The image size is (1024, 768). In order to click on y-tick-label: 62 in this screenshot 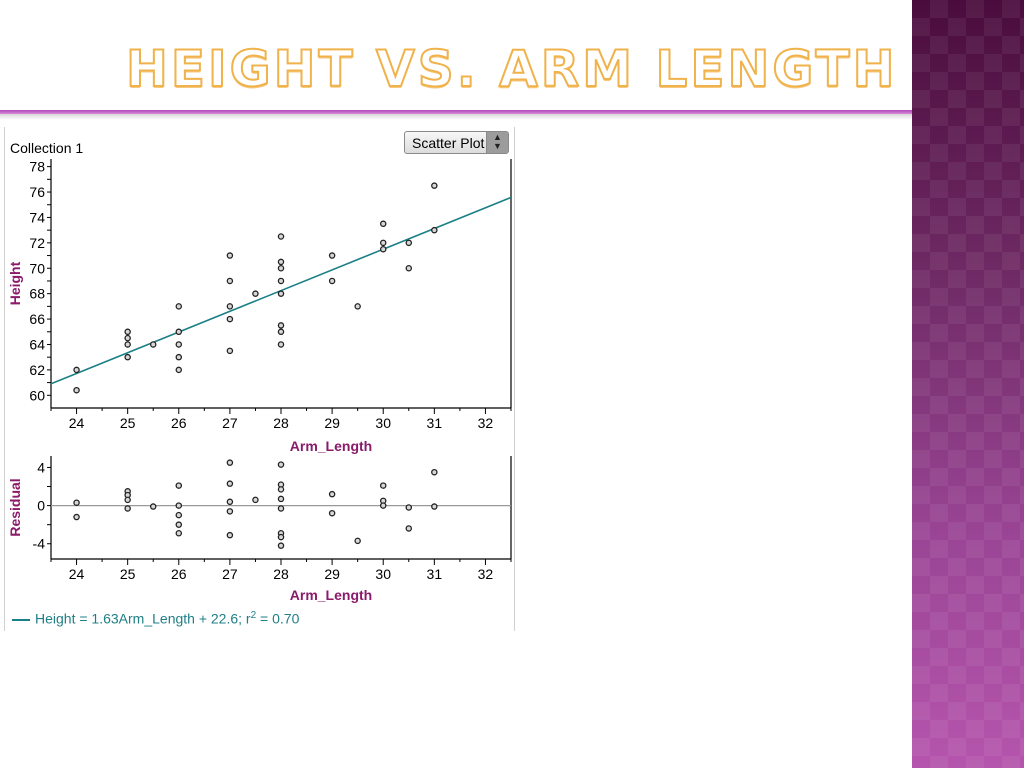, I will do `click(37, 370)`.